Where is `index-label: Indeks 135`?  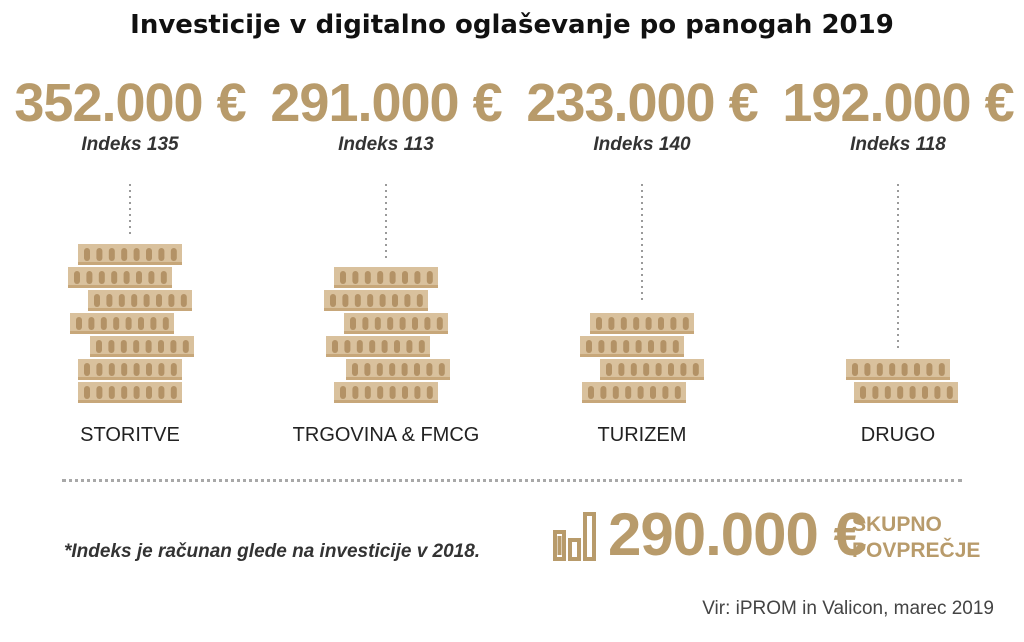 index-label: Indeks 135 is located at coordinates (130, 144).